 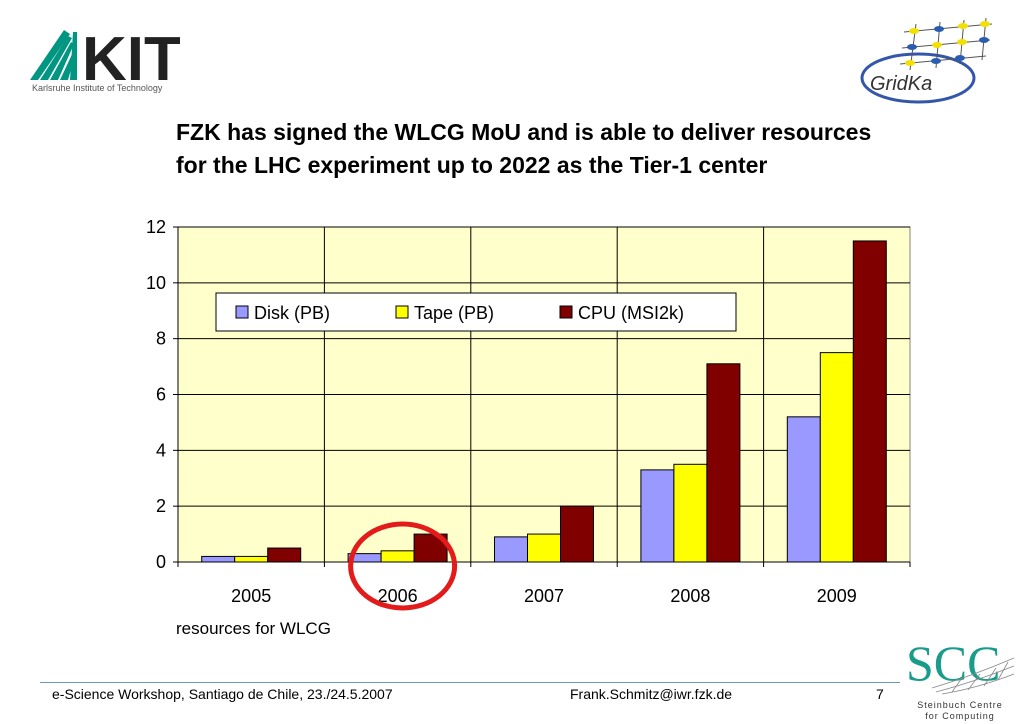 I want to click on footer-divider, so click(x=470, y=682).